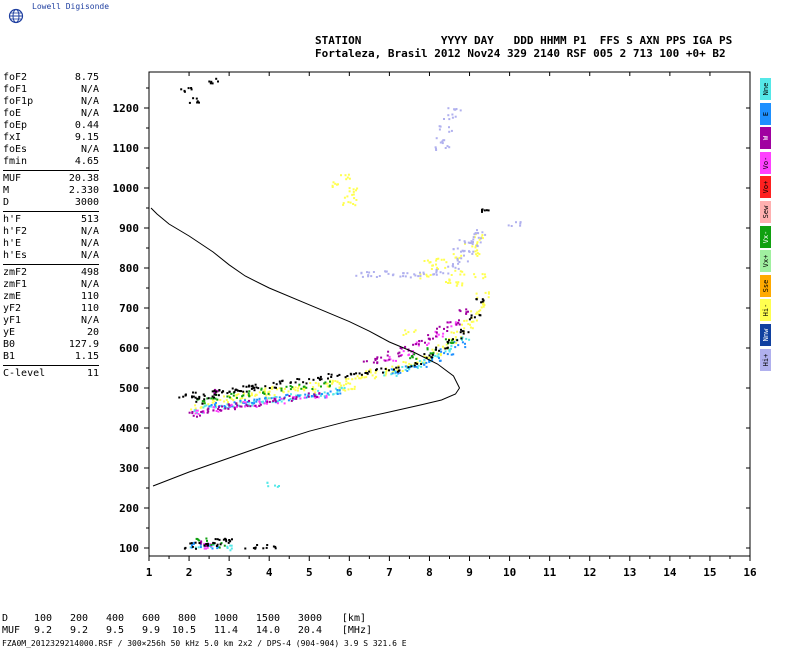 The image size is (800, 650). Describe the element at coordinates (765, 187) in the screenshot. I see `legend-swatch: Vo+` at that location.